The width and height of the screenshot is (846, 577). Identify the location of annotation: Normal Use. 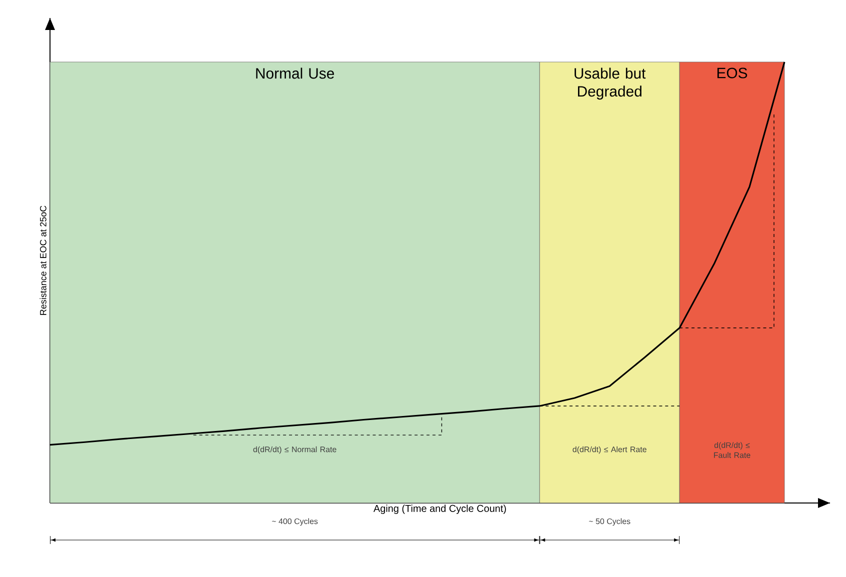
(295, 73).